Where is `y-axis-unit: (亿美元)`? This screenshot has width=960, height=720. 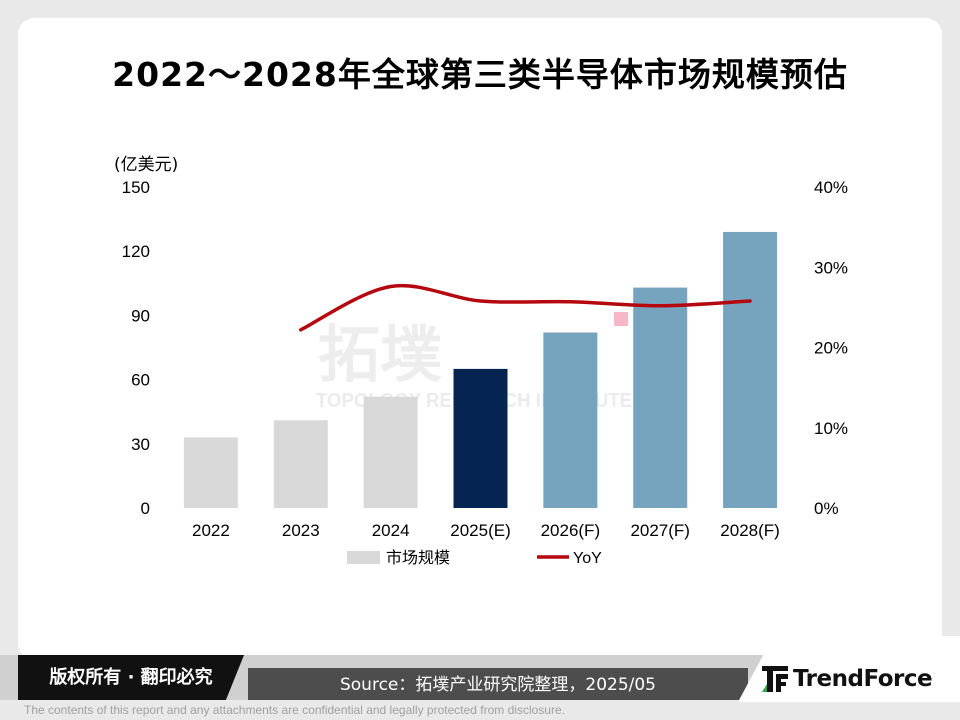 y-axis-unit: (亿美元) is located at coordinates (146, 165).